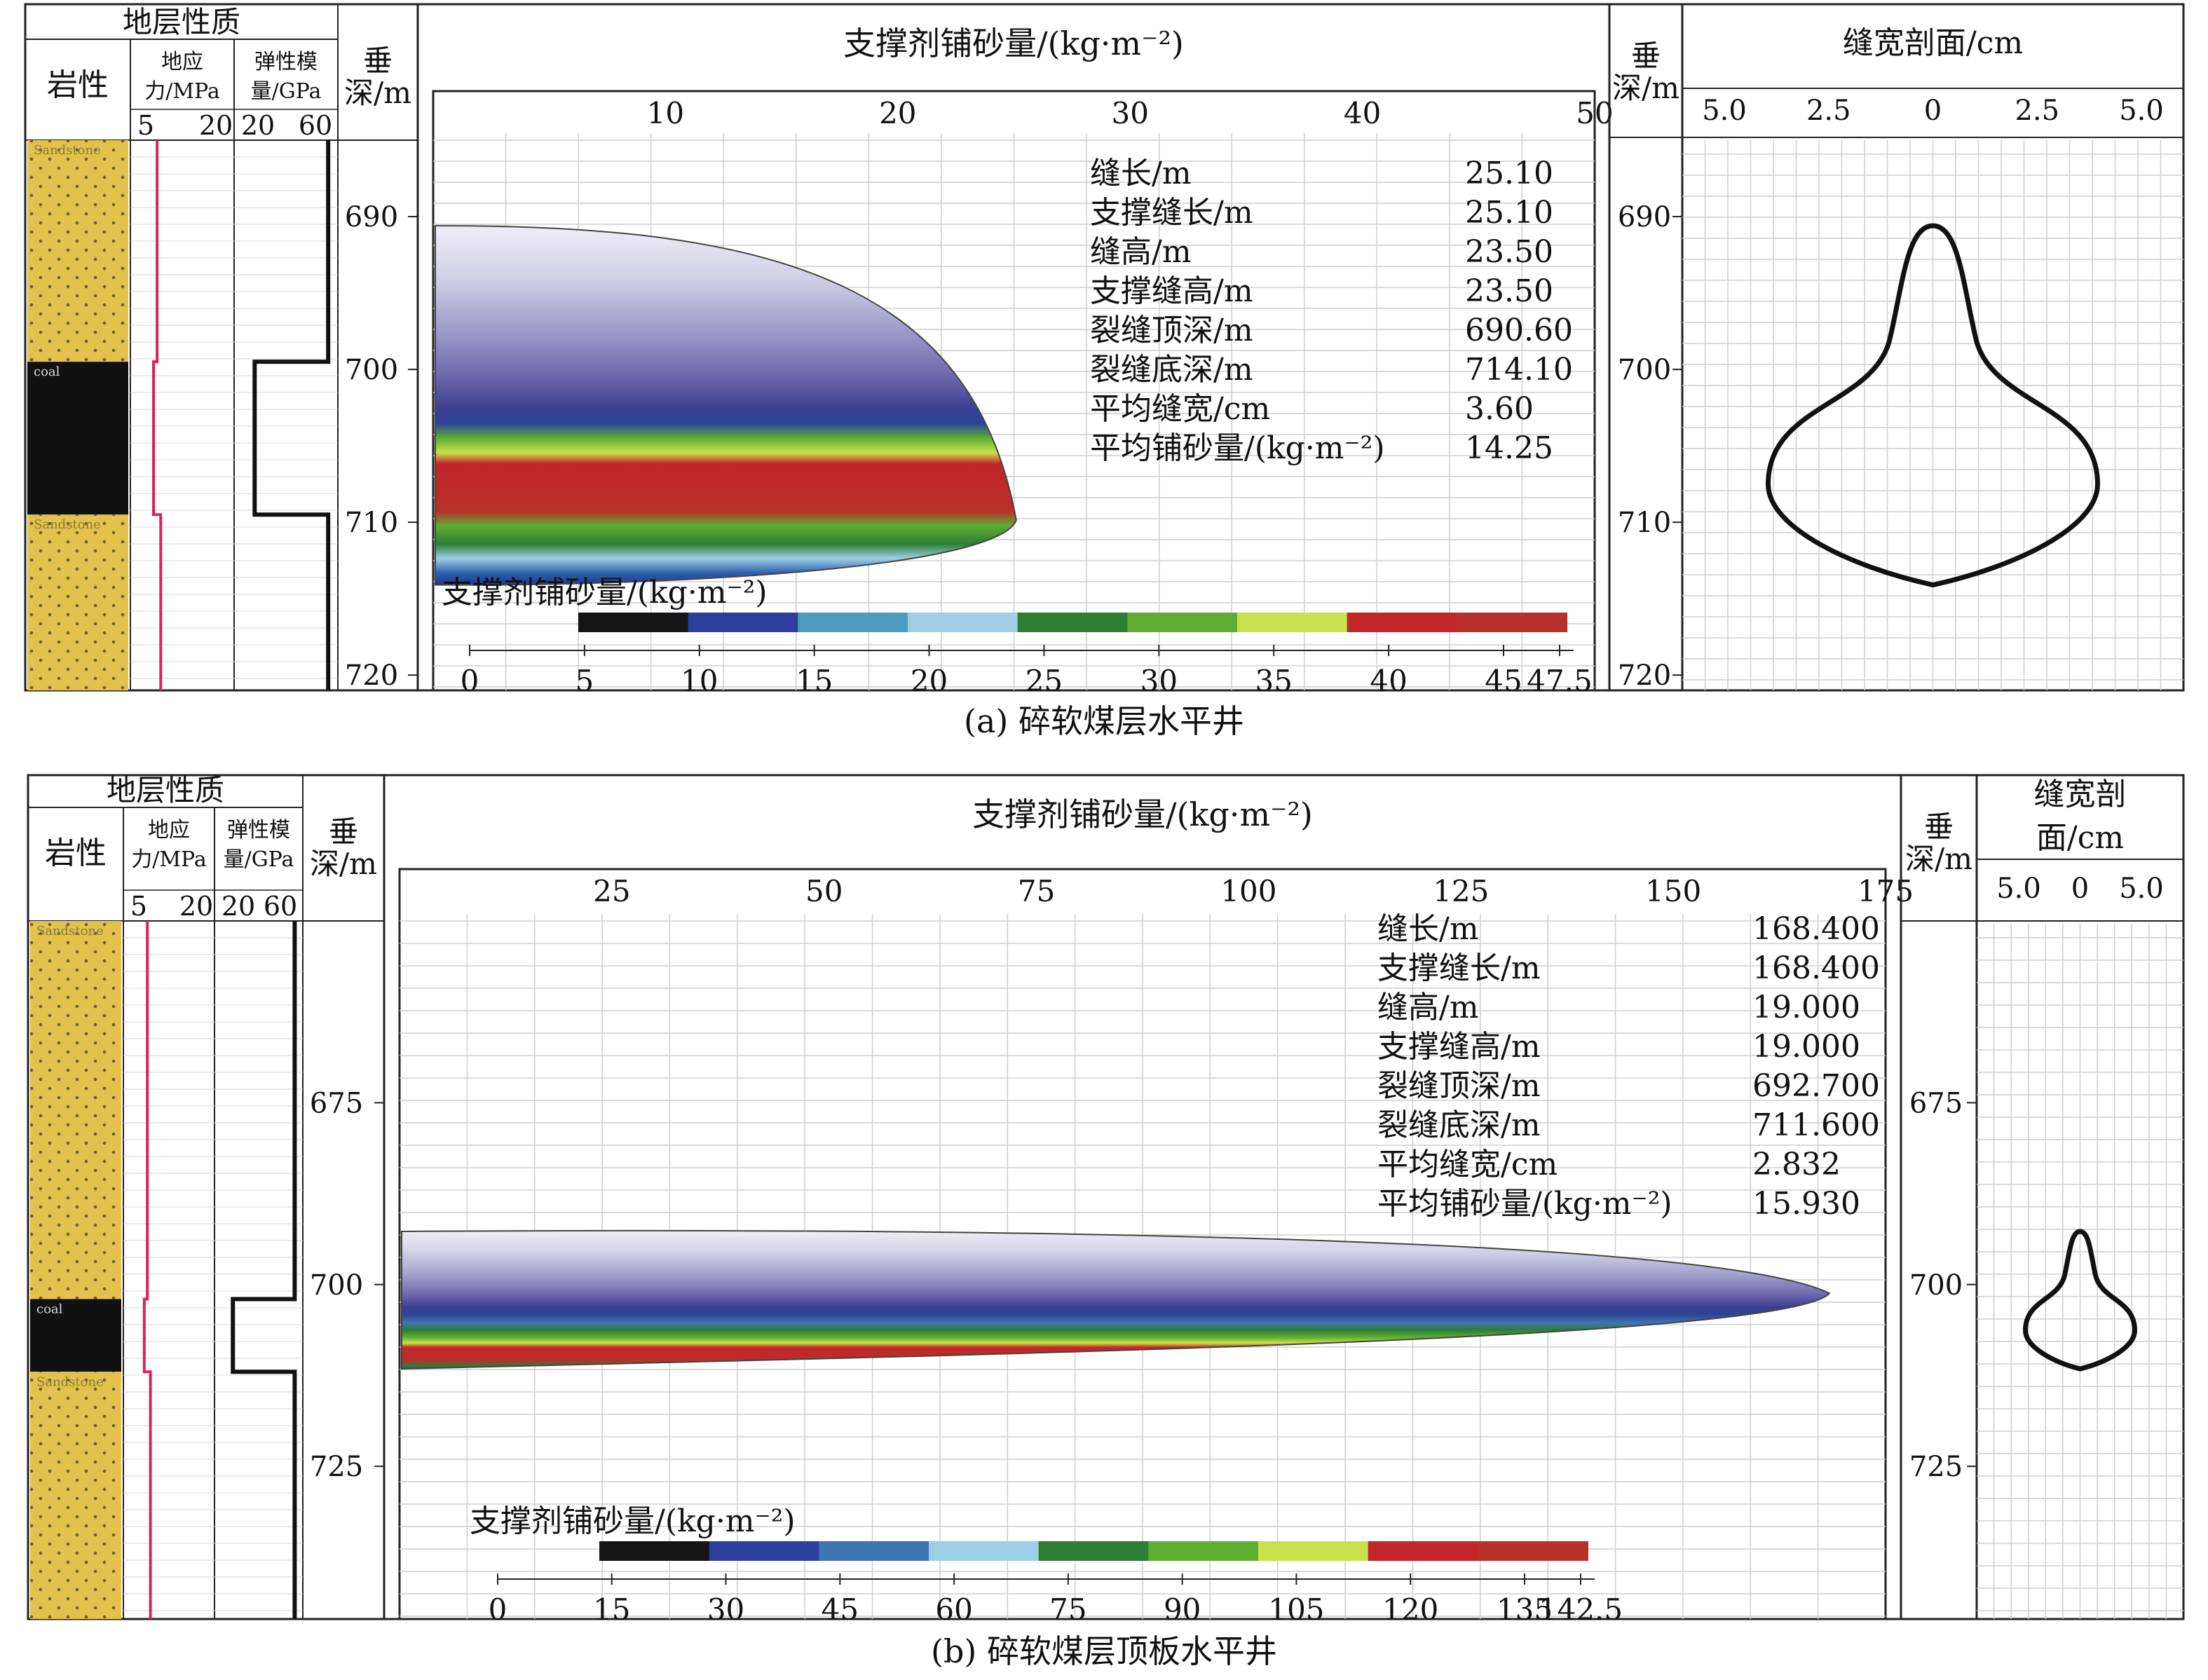 The height and width of the screenshot is (1680, 2208). Describe the element at coordinates (605, 592) in the screenshot. I see `colorbar-title: 支撑剂铺砂量/(kg·m⁻²)` at that location.